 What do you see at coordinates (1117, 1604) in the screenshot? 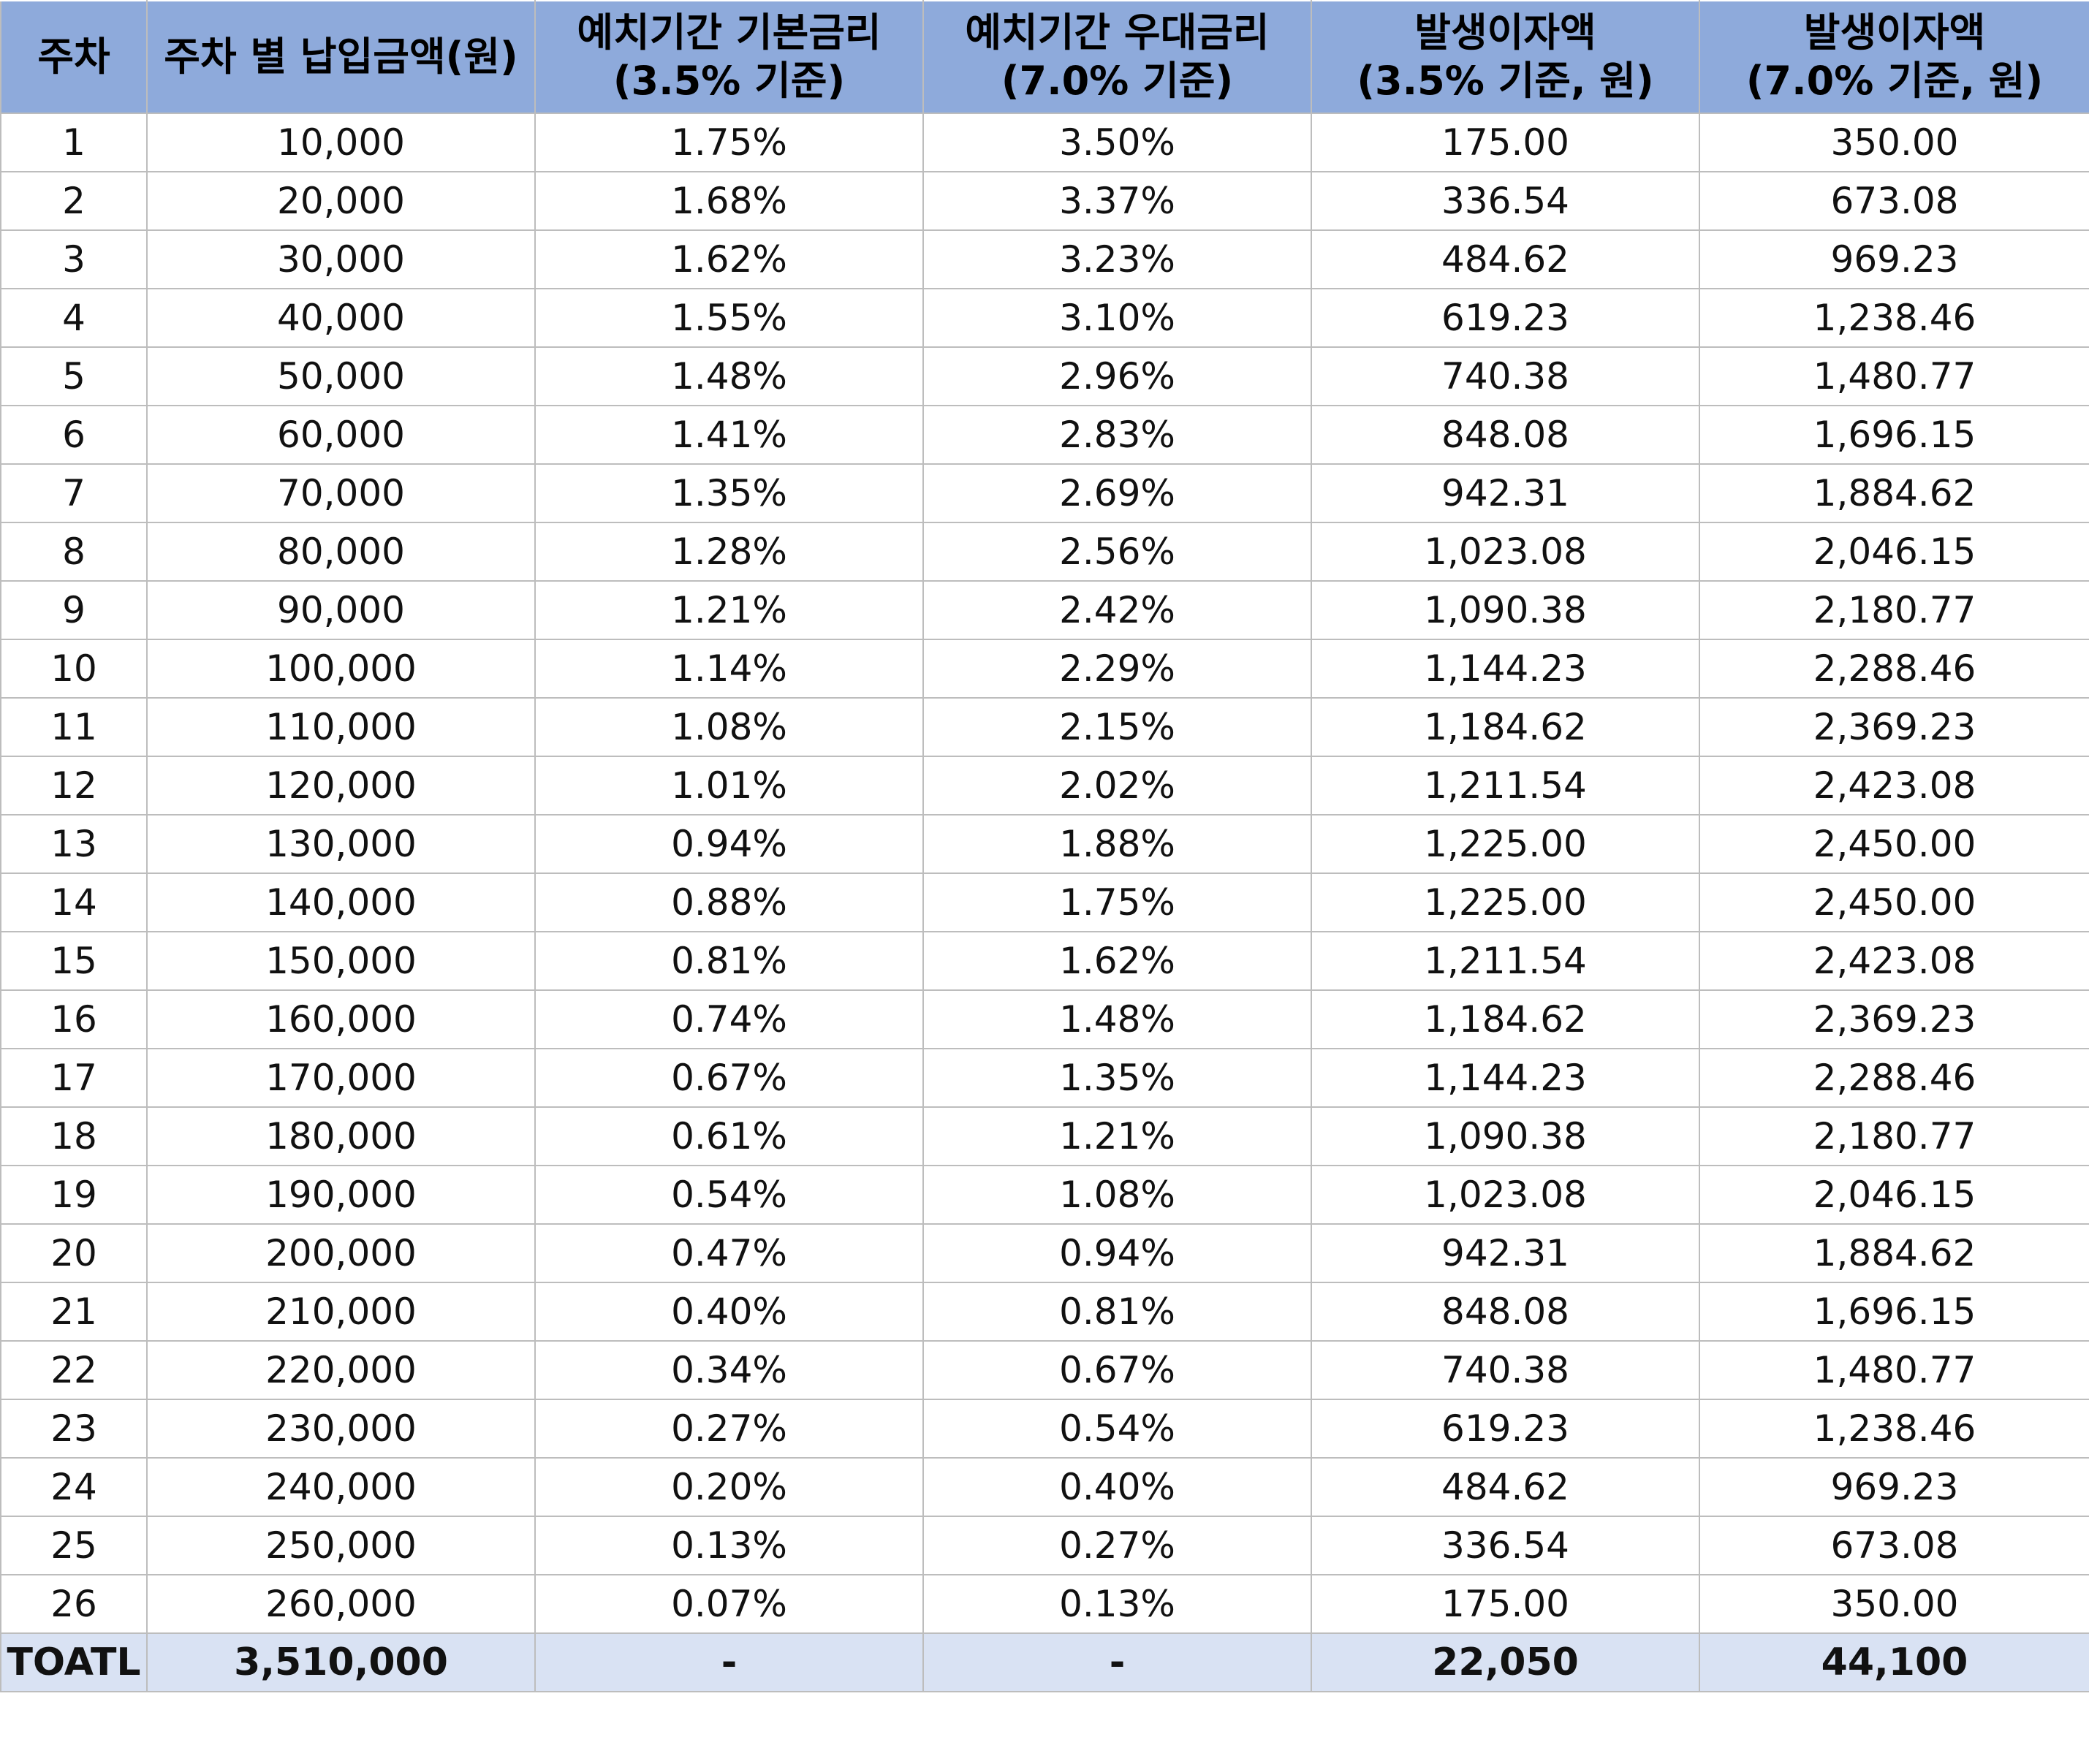
I see `pref-rate-cell: 0.13%` at bounding box center [1117, 1604].